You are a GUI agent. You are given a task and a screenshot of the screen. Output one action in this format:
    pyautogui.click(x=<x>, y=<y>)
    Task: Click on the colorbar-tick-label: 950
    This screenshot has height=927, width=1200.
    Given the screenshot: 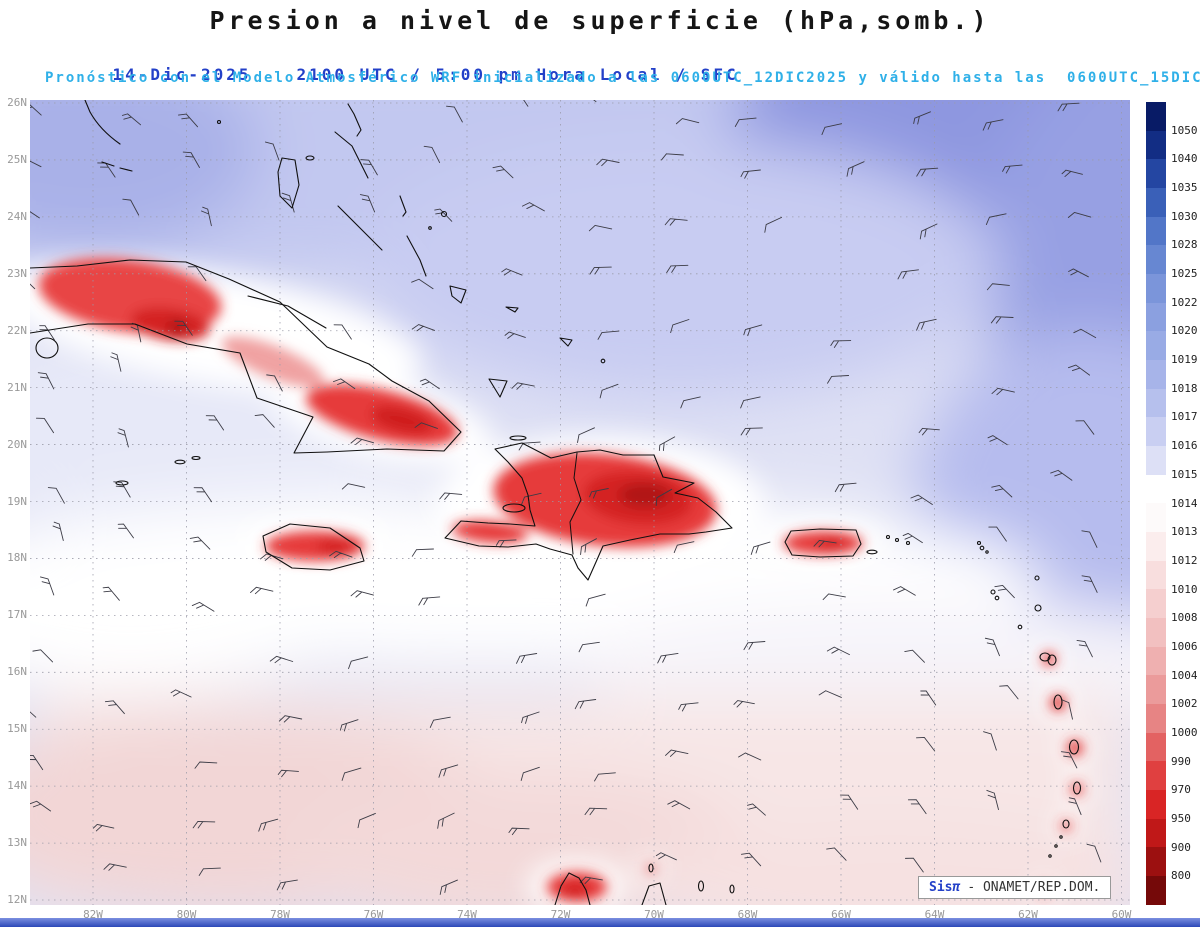 What is the action you would take?
    pyautogui.click(x=1181, y=818)
    